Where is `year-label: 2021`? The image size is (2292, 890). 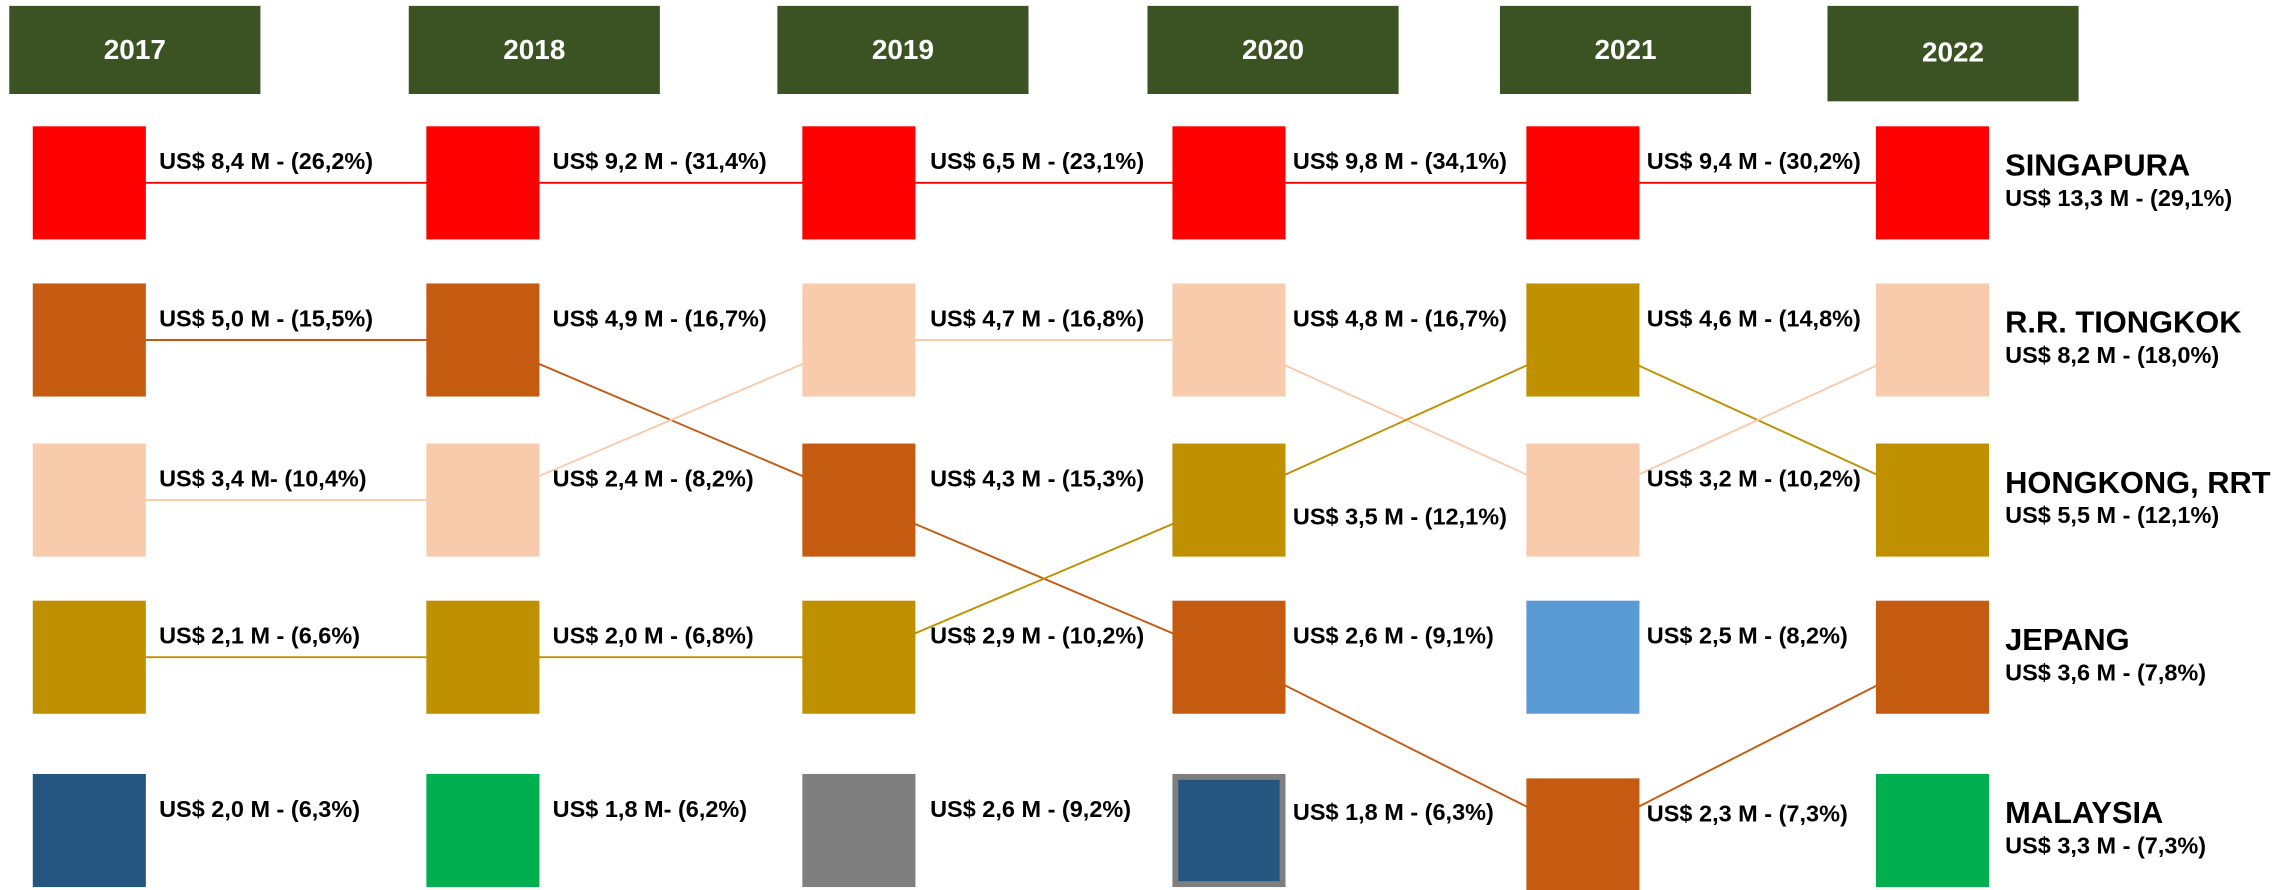
year-label: 2021 is located at coordinates (1625, 49).